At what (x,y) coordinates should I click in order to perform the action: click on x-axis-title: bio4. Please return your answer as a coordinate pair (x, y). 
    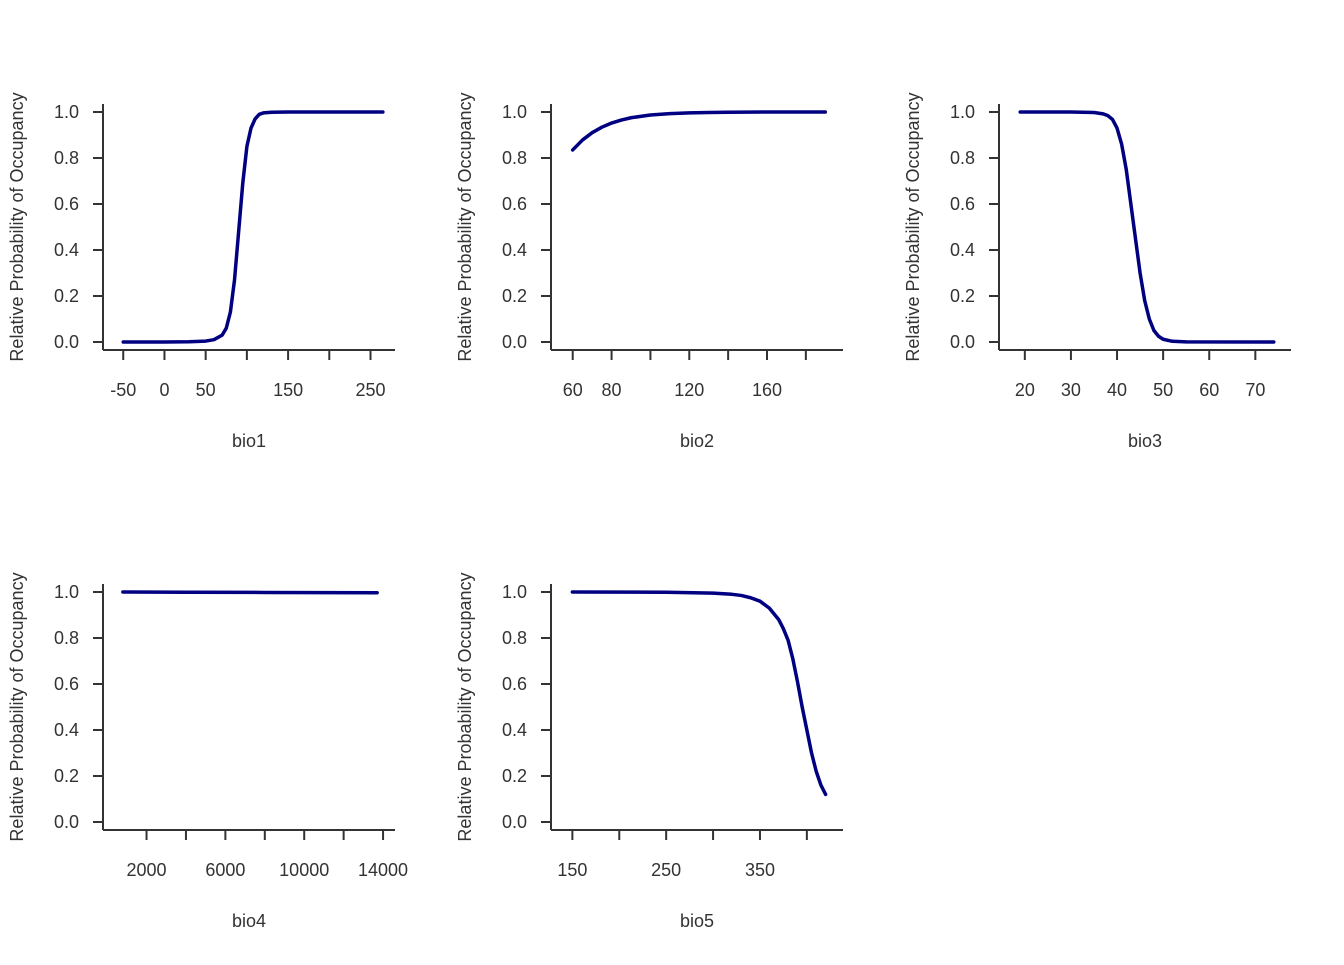
    Looking at the image, I should click on (249, 921).